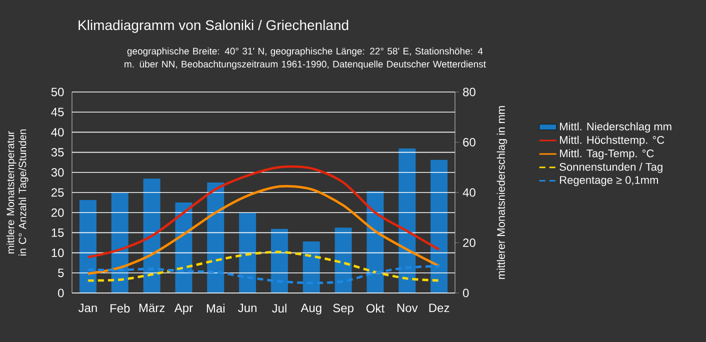 The height and width of the screenshot is (342, 706). What do you see at coordinates (58, 253) in the screenshot?
I see `y-tick-label: 10` at bounding box center [58, 253].